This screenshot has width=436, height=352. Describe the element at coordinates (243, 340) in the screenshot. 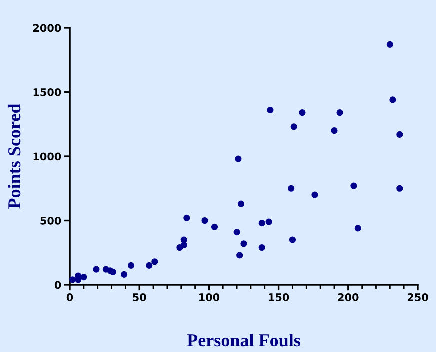

I see `x-axis-title: Personal Fouls` at that location.